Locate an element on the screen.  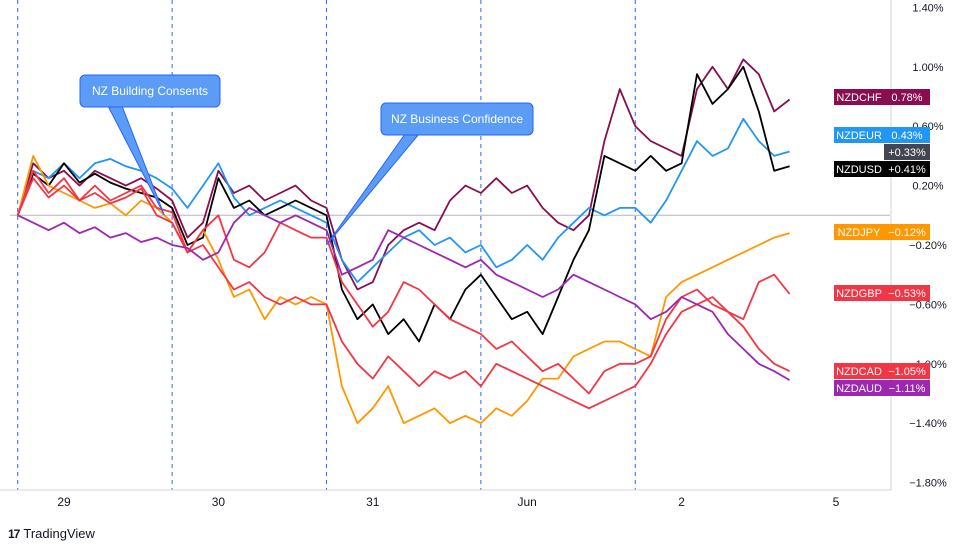
extra-price-badge is located at coordinates (907, 152).